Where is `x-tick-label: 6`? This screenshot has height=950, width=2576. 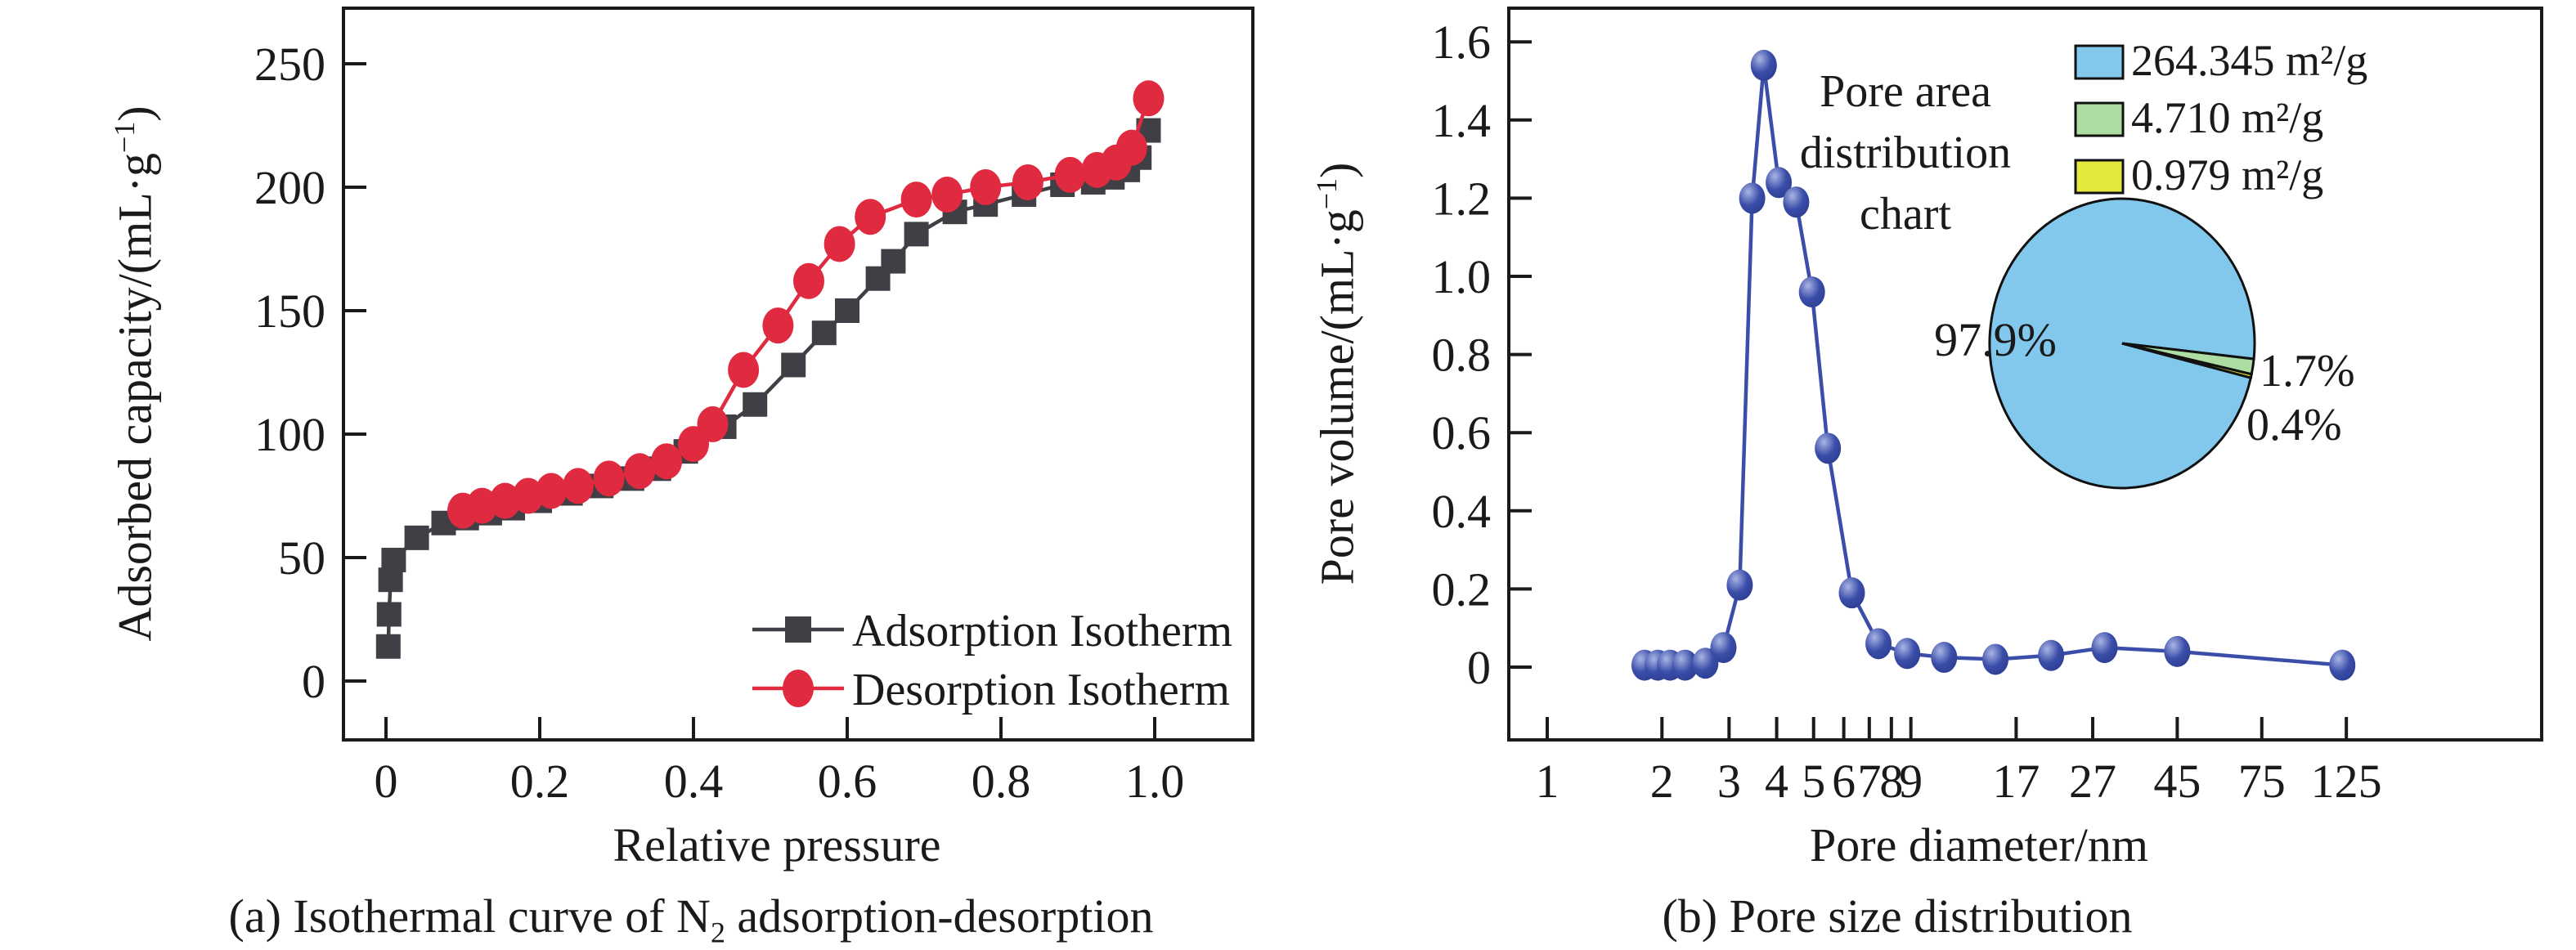 x-tick-label: 6 is located at coordinates (1844, 781).